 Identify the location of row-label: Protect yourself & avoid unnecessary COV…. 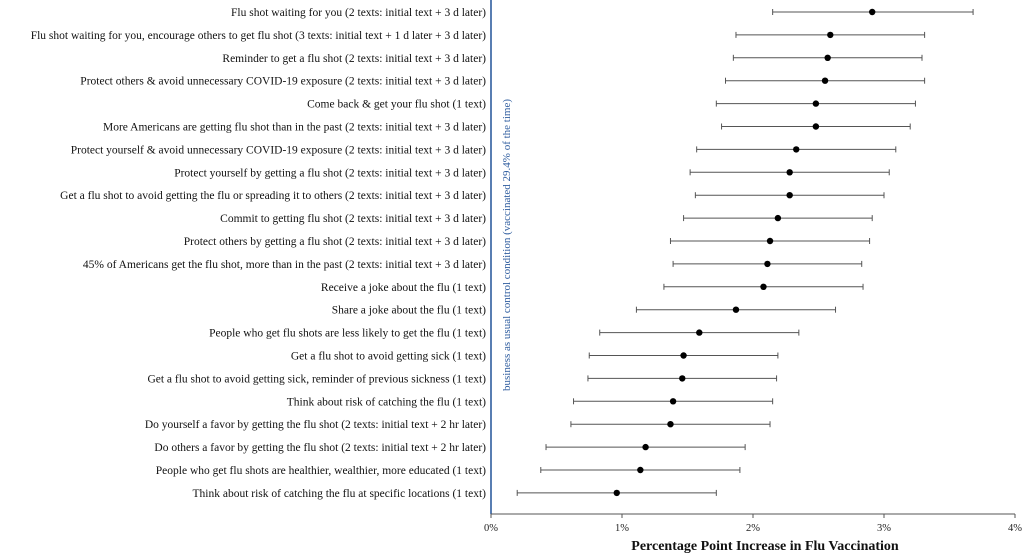
(278, 150).